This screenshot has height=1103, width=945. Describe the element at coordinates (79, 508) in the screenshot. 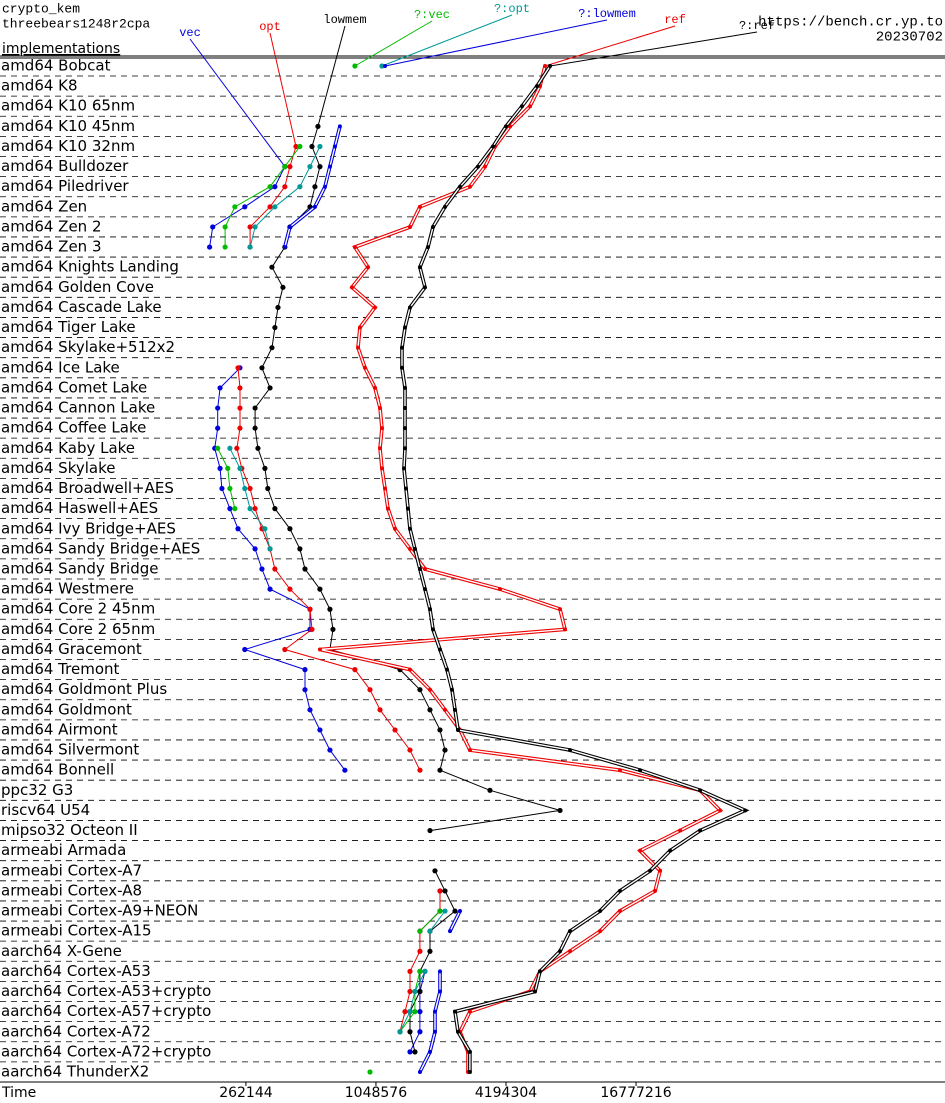

I see `row-label: amd64 Haswell+AES` at that location.